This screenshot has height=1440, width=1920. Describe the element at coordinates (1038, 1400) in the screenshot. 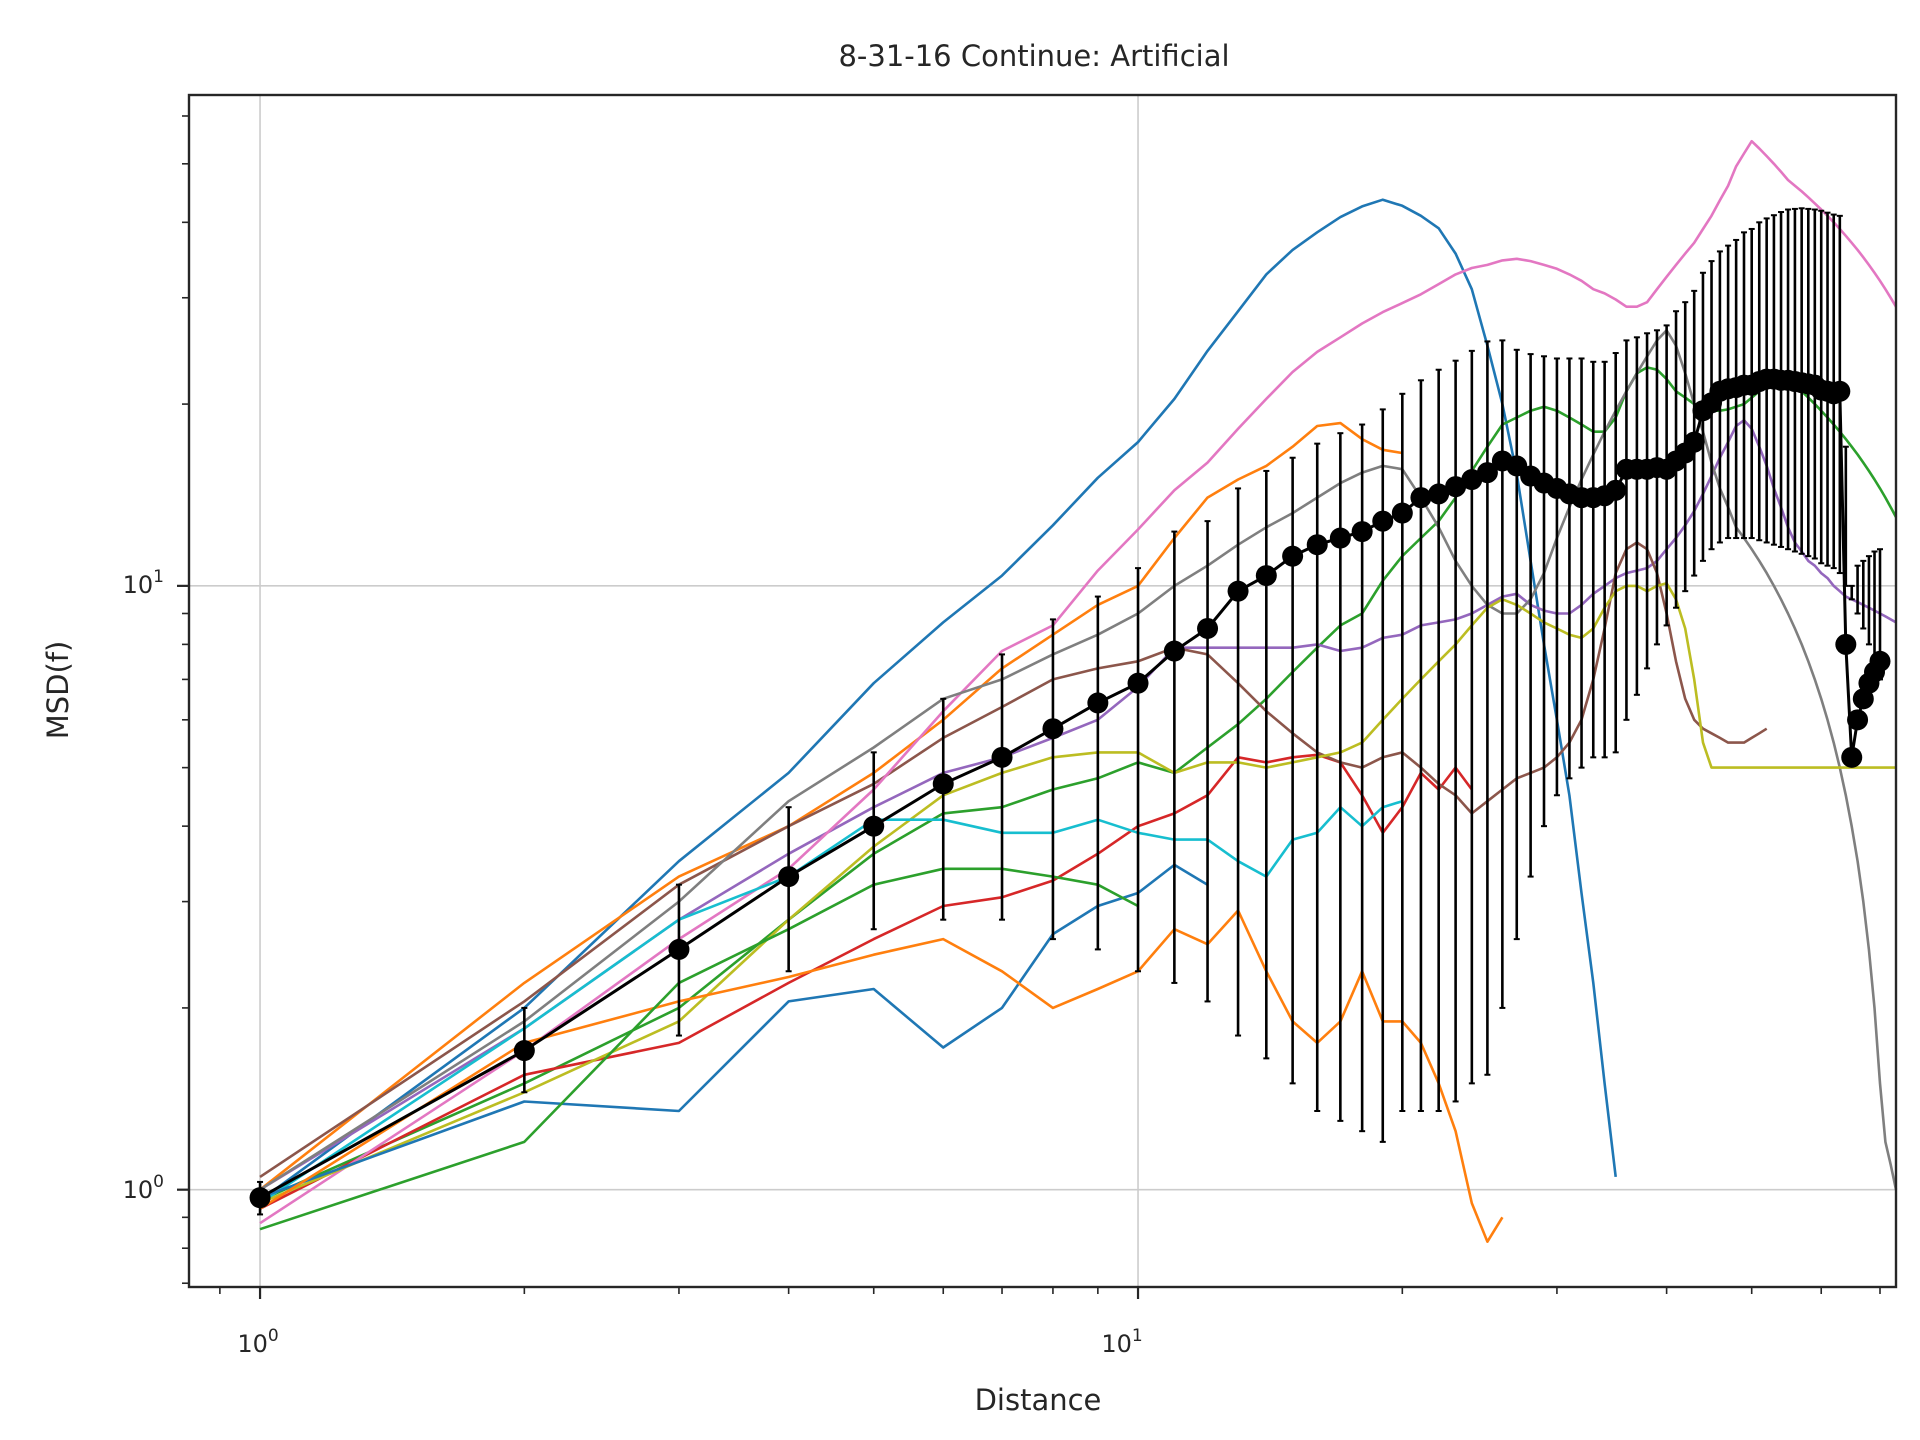

I see `x-axis-label: Distance` at that location.